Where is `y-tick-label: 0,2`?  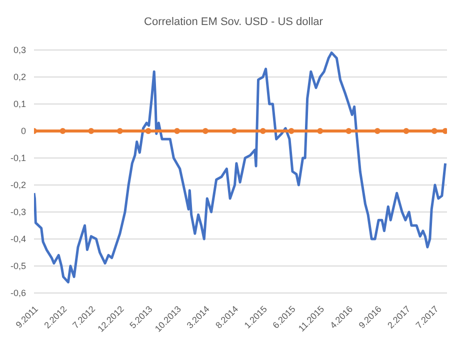
y-tick-label: 0,2 is located at coordinates (19, 77).